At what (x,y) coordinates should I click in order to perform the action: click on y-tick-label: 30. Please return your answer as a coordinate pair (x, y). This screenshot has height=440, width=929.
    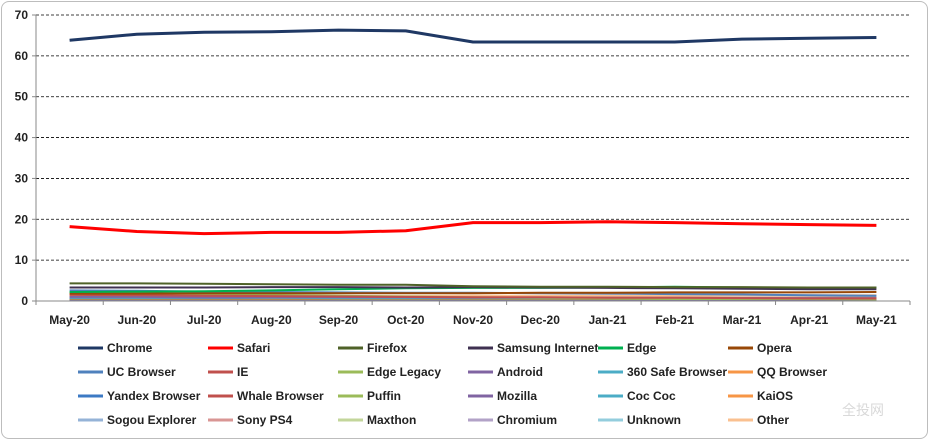
    Looking at the image, I should click on (22, 178).